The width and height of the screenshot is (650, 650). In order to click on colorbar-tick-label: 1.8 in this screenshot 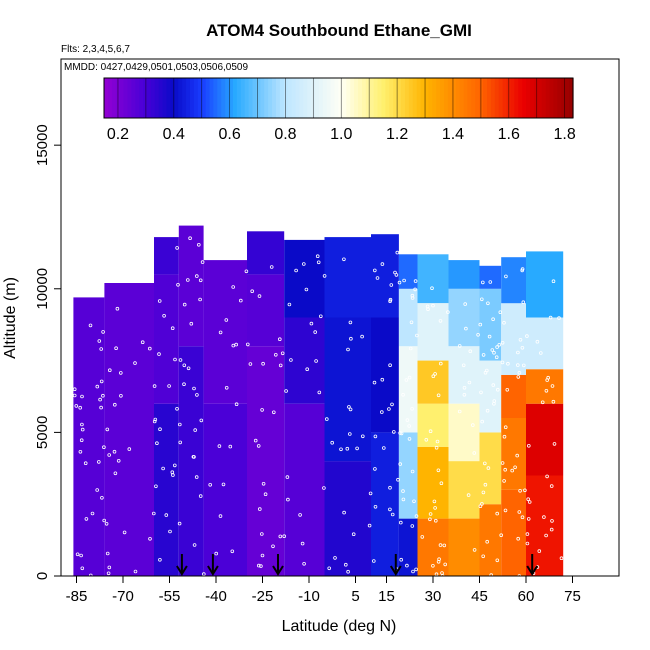, I will do `click(565, 134)`.